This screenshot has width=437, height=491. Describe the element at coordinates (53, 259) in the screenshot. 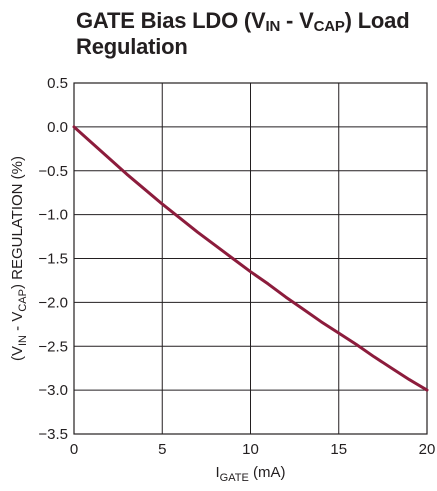

I see `y-tick-label: −1.5` at that location.